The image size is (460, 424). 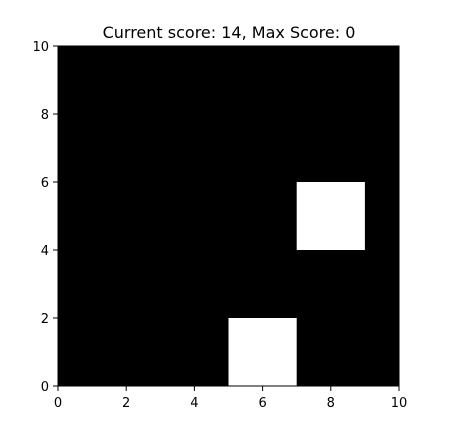 I want to click on x-tick-label: 6, so click(x=262, y=403).